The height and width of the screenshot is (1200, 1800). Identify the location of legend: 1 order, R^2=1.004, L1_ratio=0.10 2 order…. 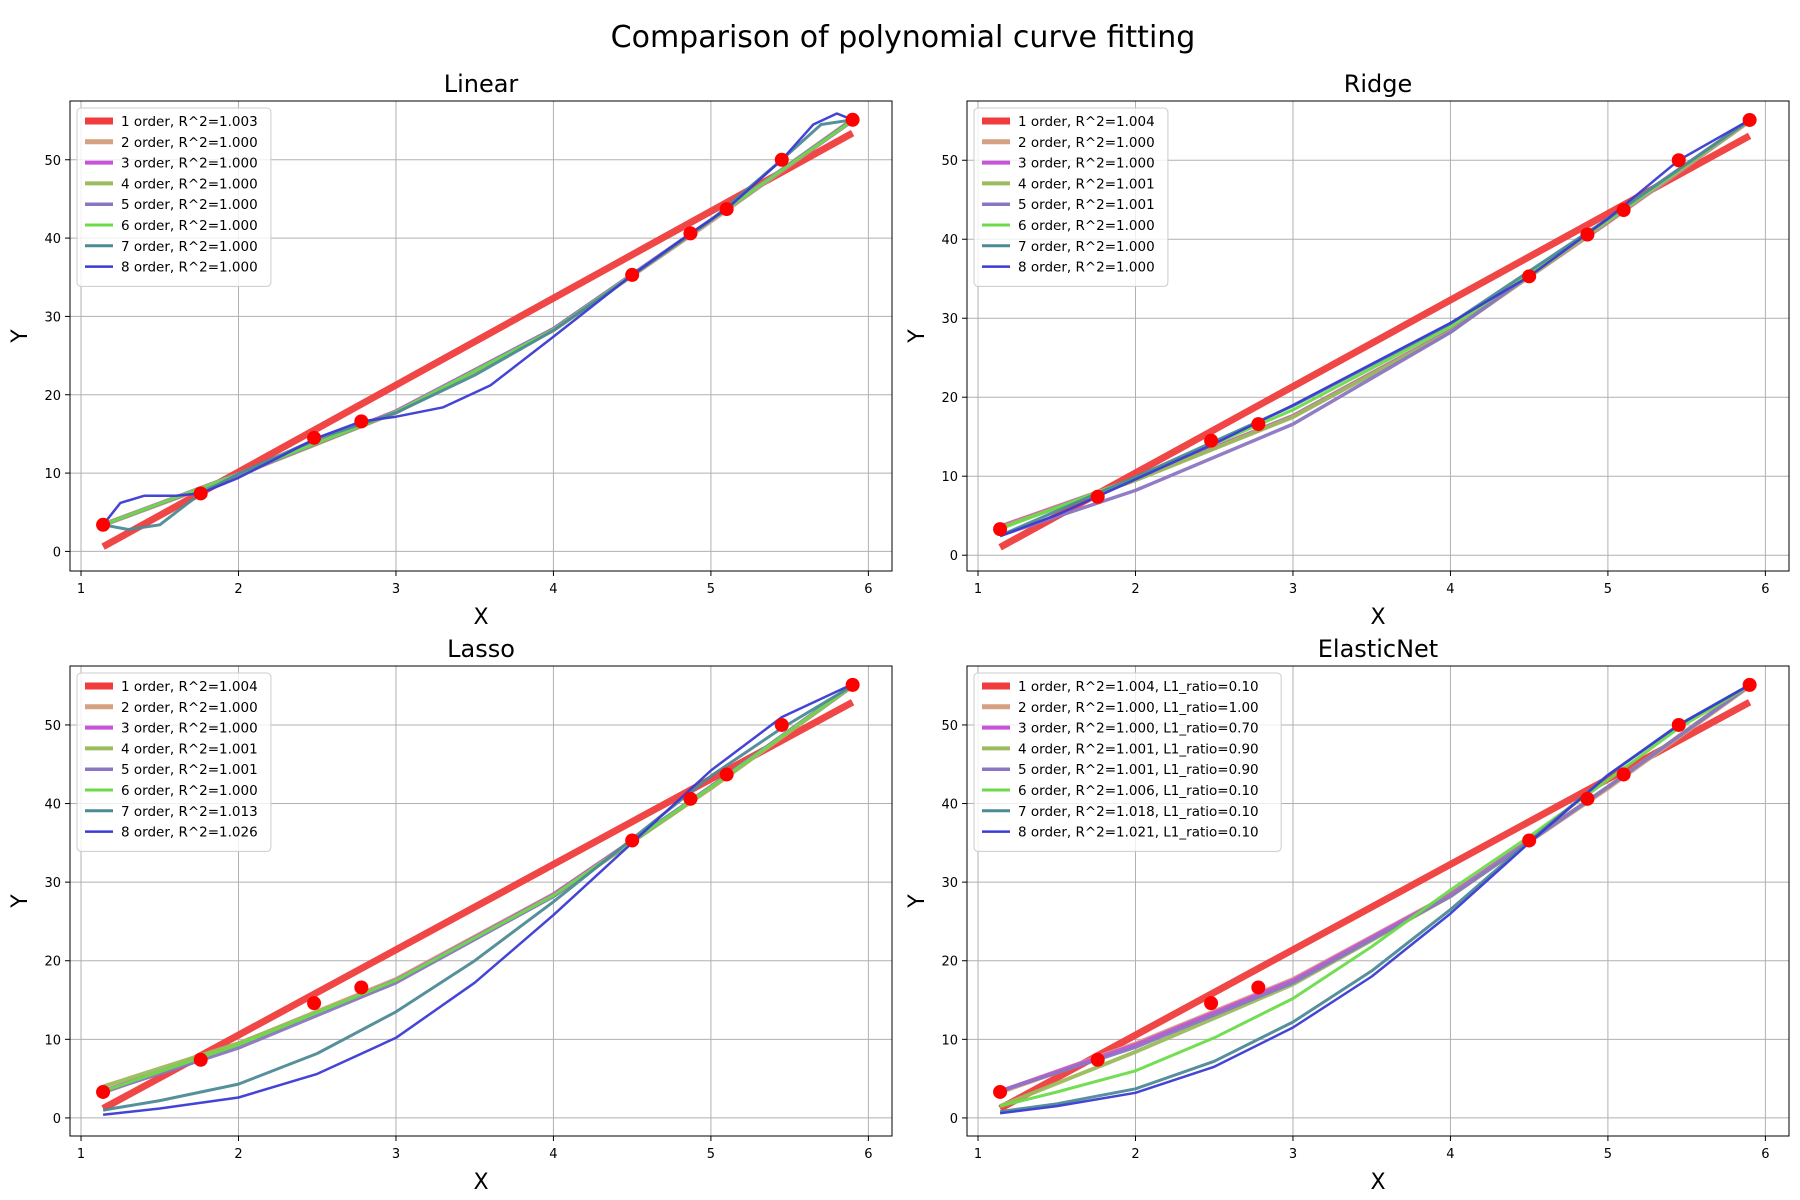
(1127, 762).